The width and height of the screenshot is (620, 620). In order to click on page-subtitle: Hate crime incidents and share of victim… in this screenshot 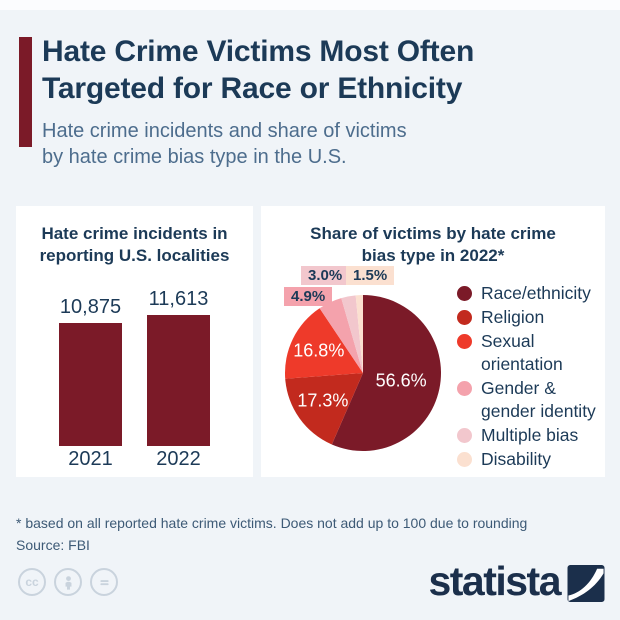, I will do `click(325, 144)`.